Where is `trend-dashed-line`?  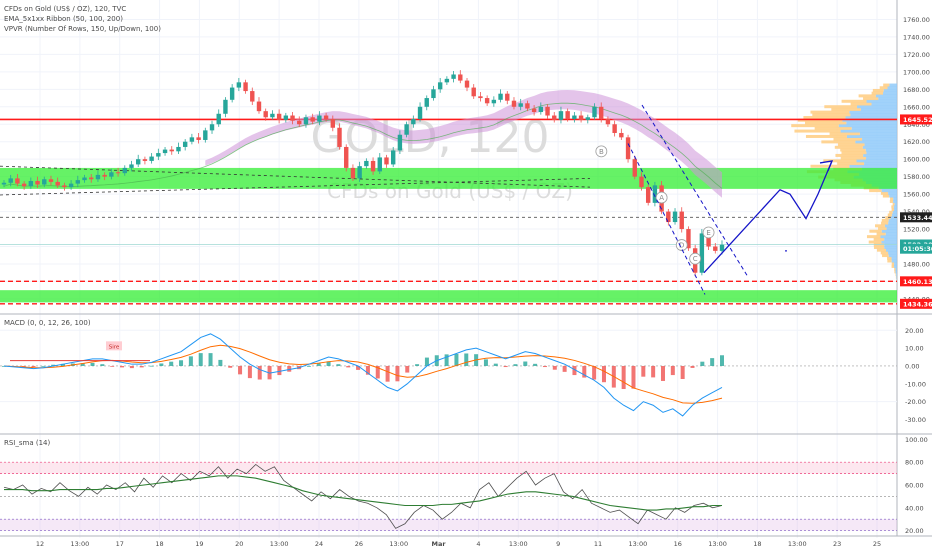 trend-dashed-line is located at coordinates (295, 186).